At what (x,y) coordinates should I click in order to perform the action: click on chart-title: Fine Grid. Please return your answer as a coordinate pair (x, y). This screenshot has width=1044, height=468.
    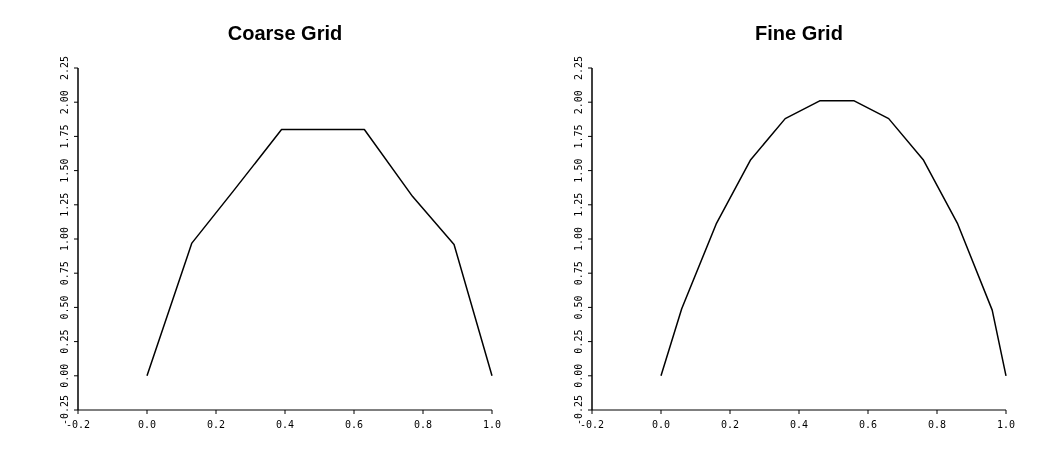
    Looking at the image, I should click on (799, 33).